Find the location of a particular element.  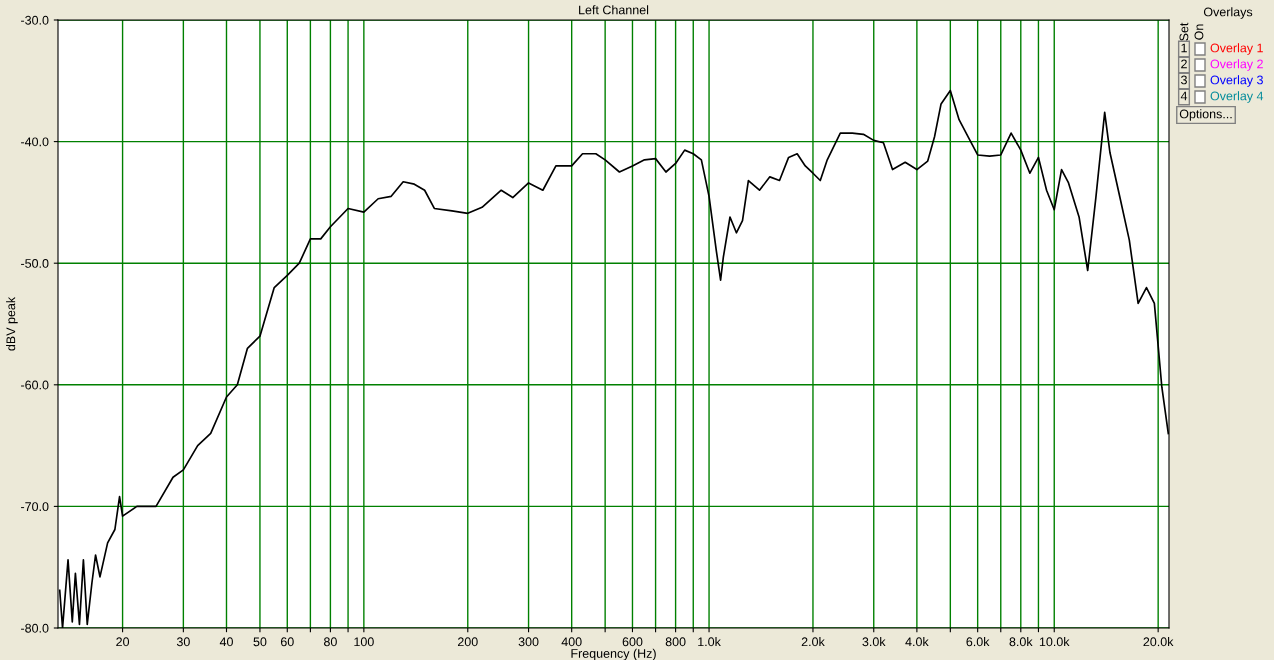

text: 4 is located at coordinates (1184, 96).